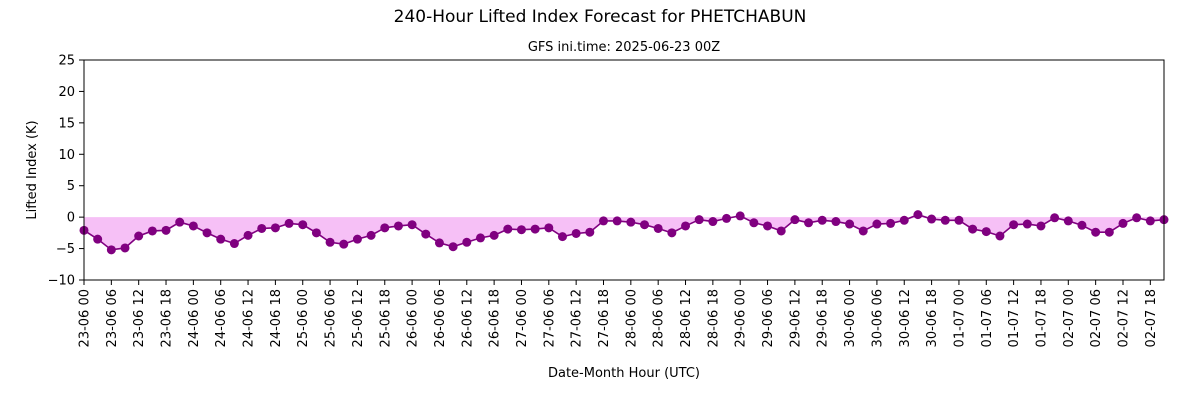 This screenshot has width=1200, height=400. Describe the element at coordinates (66, 155) in the screenshot. I see `y-tick-label: 10` at that location.